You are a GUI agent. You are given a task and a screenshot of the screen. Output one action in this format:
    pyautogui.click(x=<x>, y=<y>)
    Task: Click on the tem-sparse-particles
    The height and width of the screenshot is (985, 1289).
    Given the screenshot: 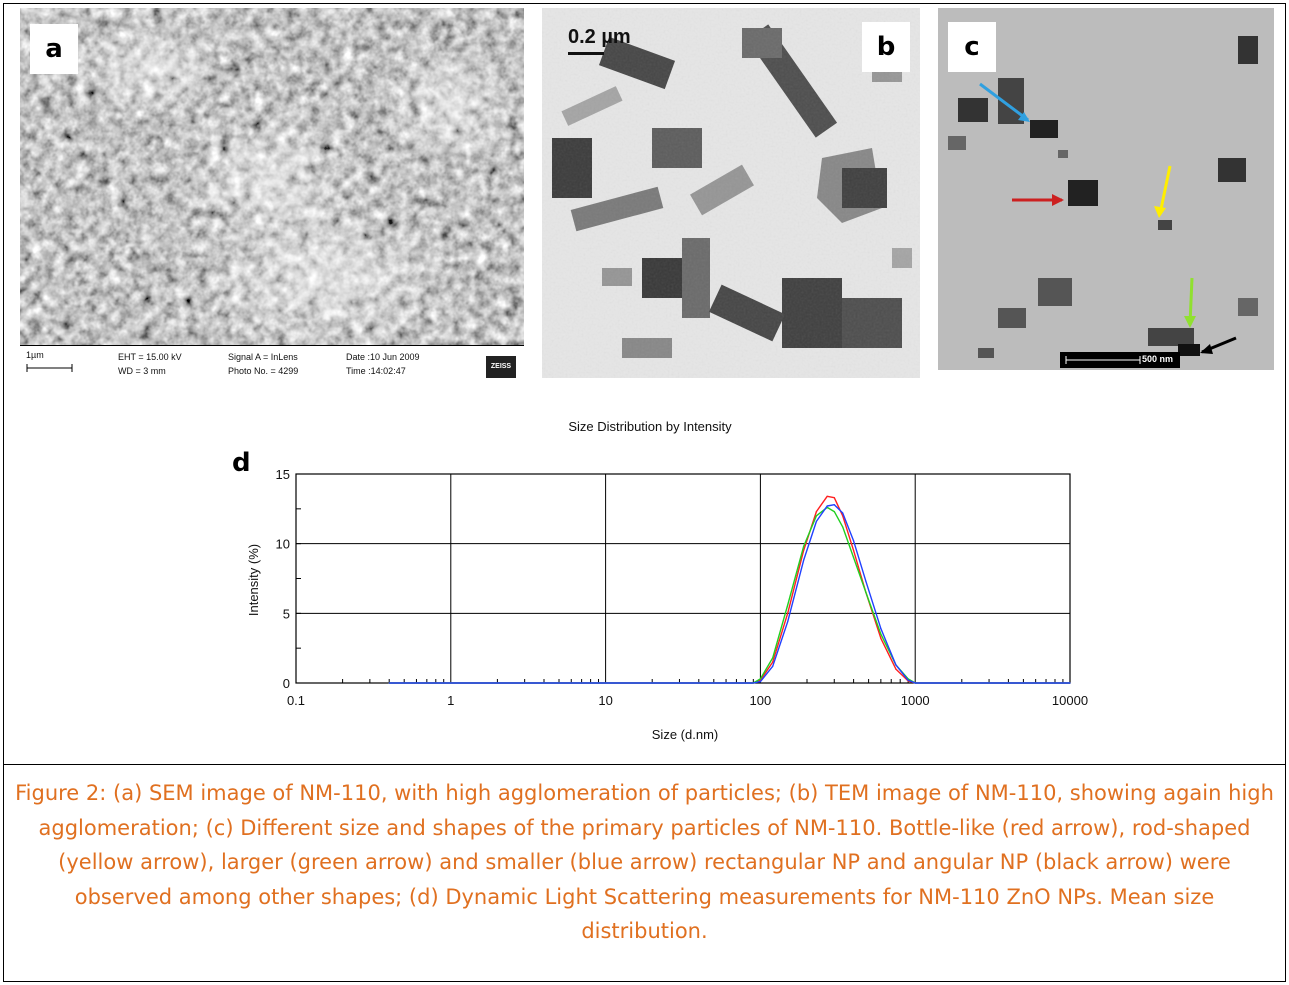 What is the action you would take?
    pyautogui.click(x=1103, y=197)
    